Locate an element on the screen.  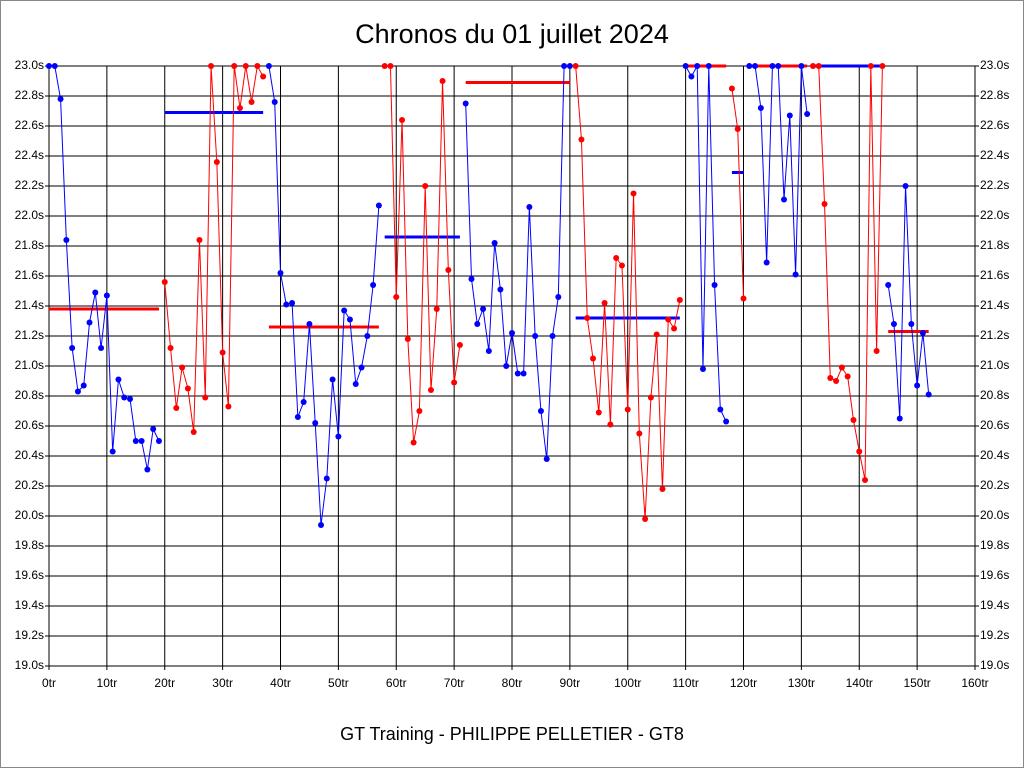
x-tick-label: 150tr is located at coordinates (916, 683).